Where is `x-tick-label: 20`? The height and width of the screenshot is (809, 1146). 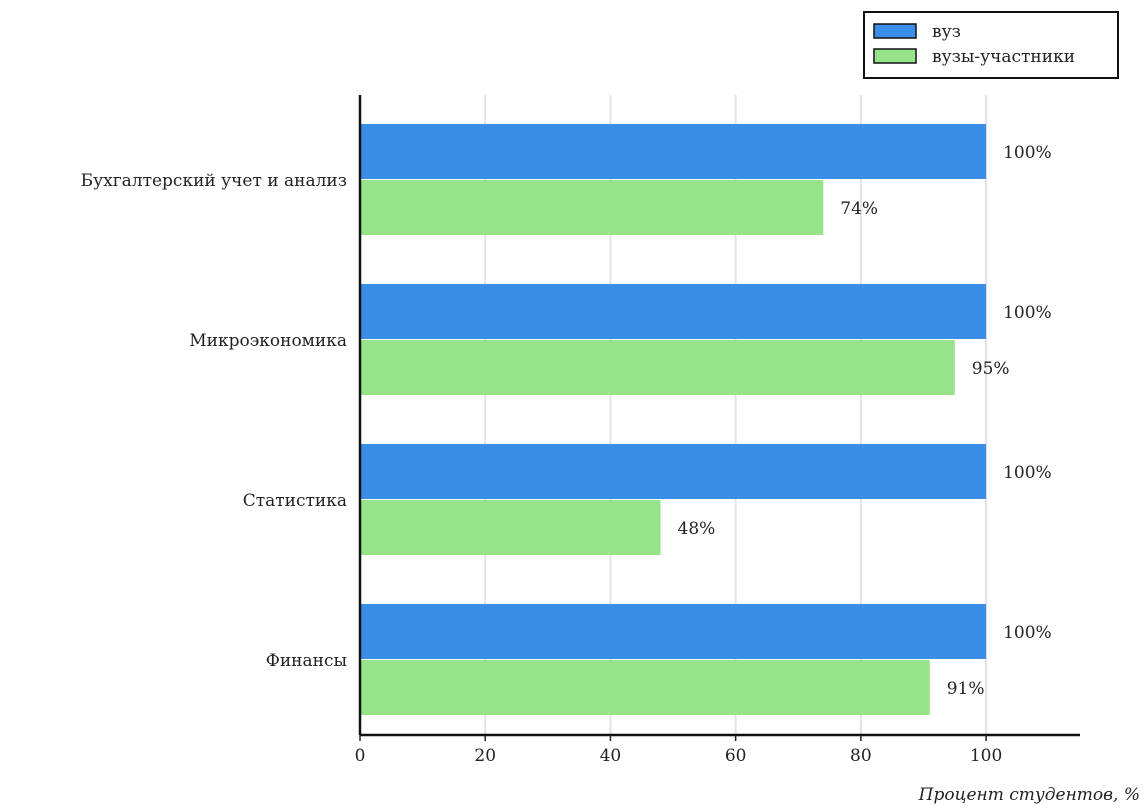 x-tick-label: 20 is located at coordinates (485, 756).